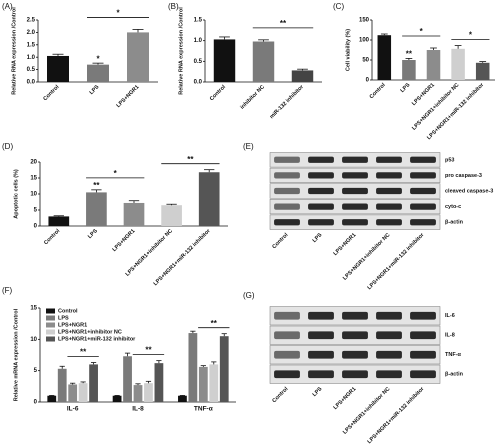 The width and height of the screenshot is (500, 446). Describe the element at coordinates (318, 392) in the screenshot. I see `blot-lane-label: LPS` at that location.